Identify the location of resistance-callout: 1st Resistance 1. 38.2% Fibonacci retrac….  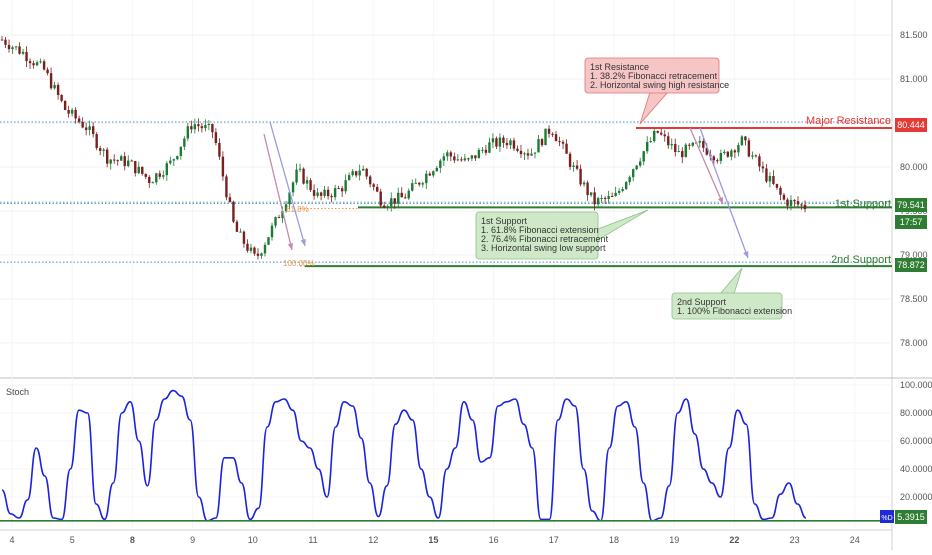
(656, 91).